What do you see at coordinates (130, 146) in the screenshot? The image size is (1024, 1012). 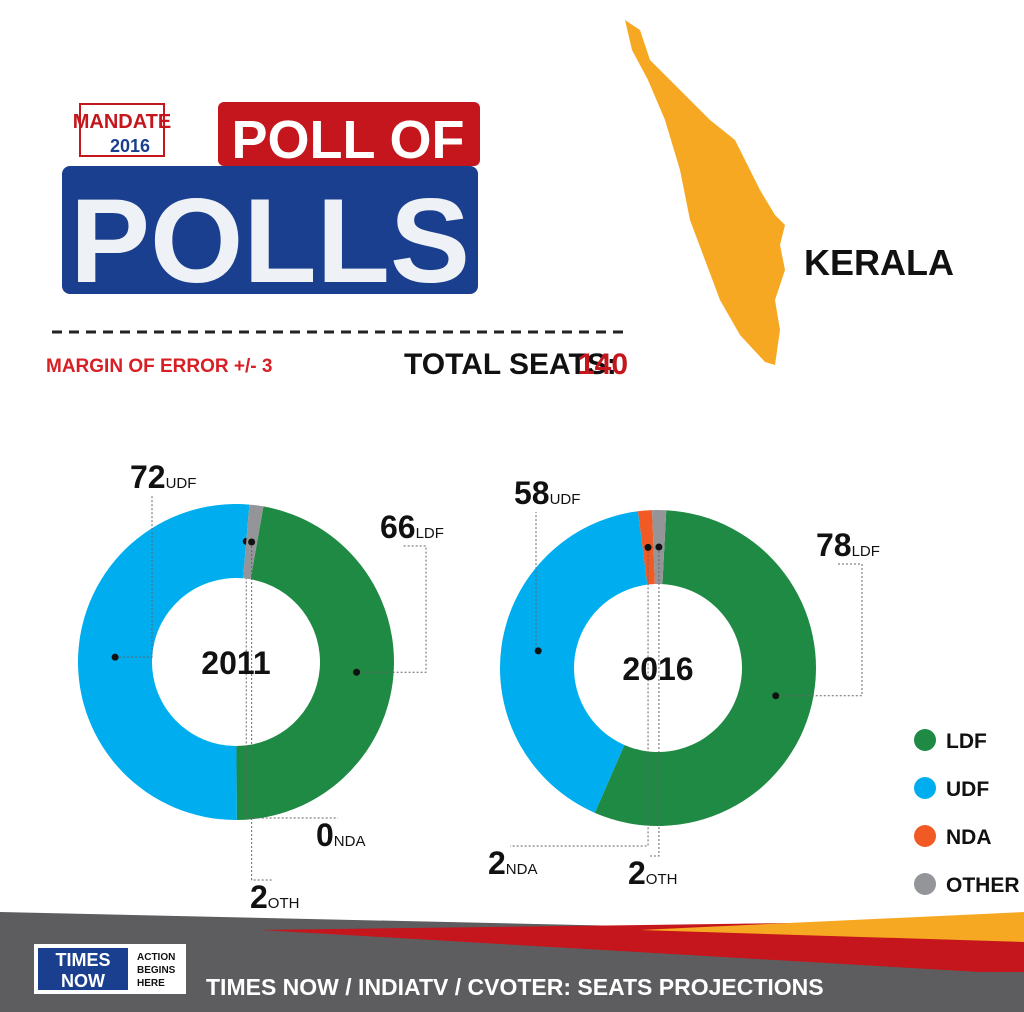 I see `logo-year: 2016` at bounding box center [130, 146].